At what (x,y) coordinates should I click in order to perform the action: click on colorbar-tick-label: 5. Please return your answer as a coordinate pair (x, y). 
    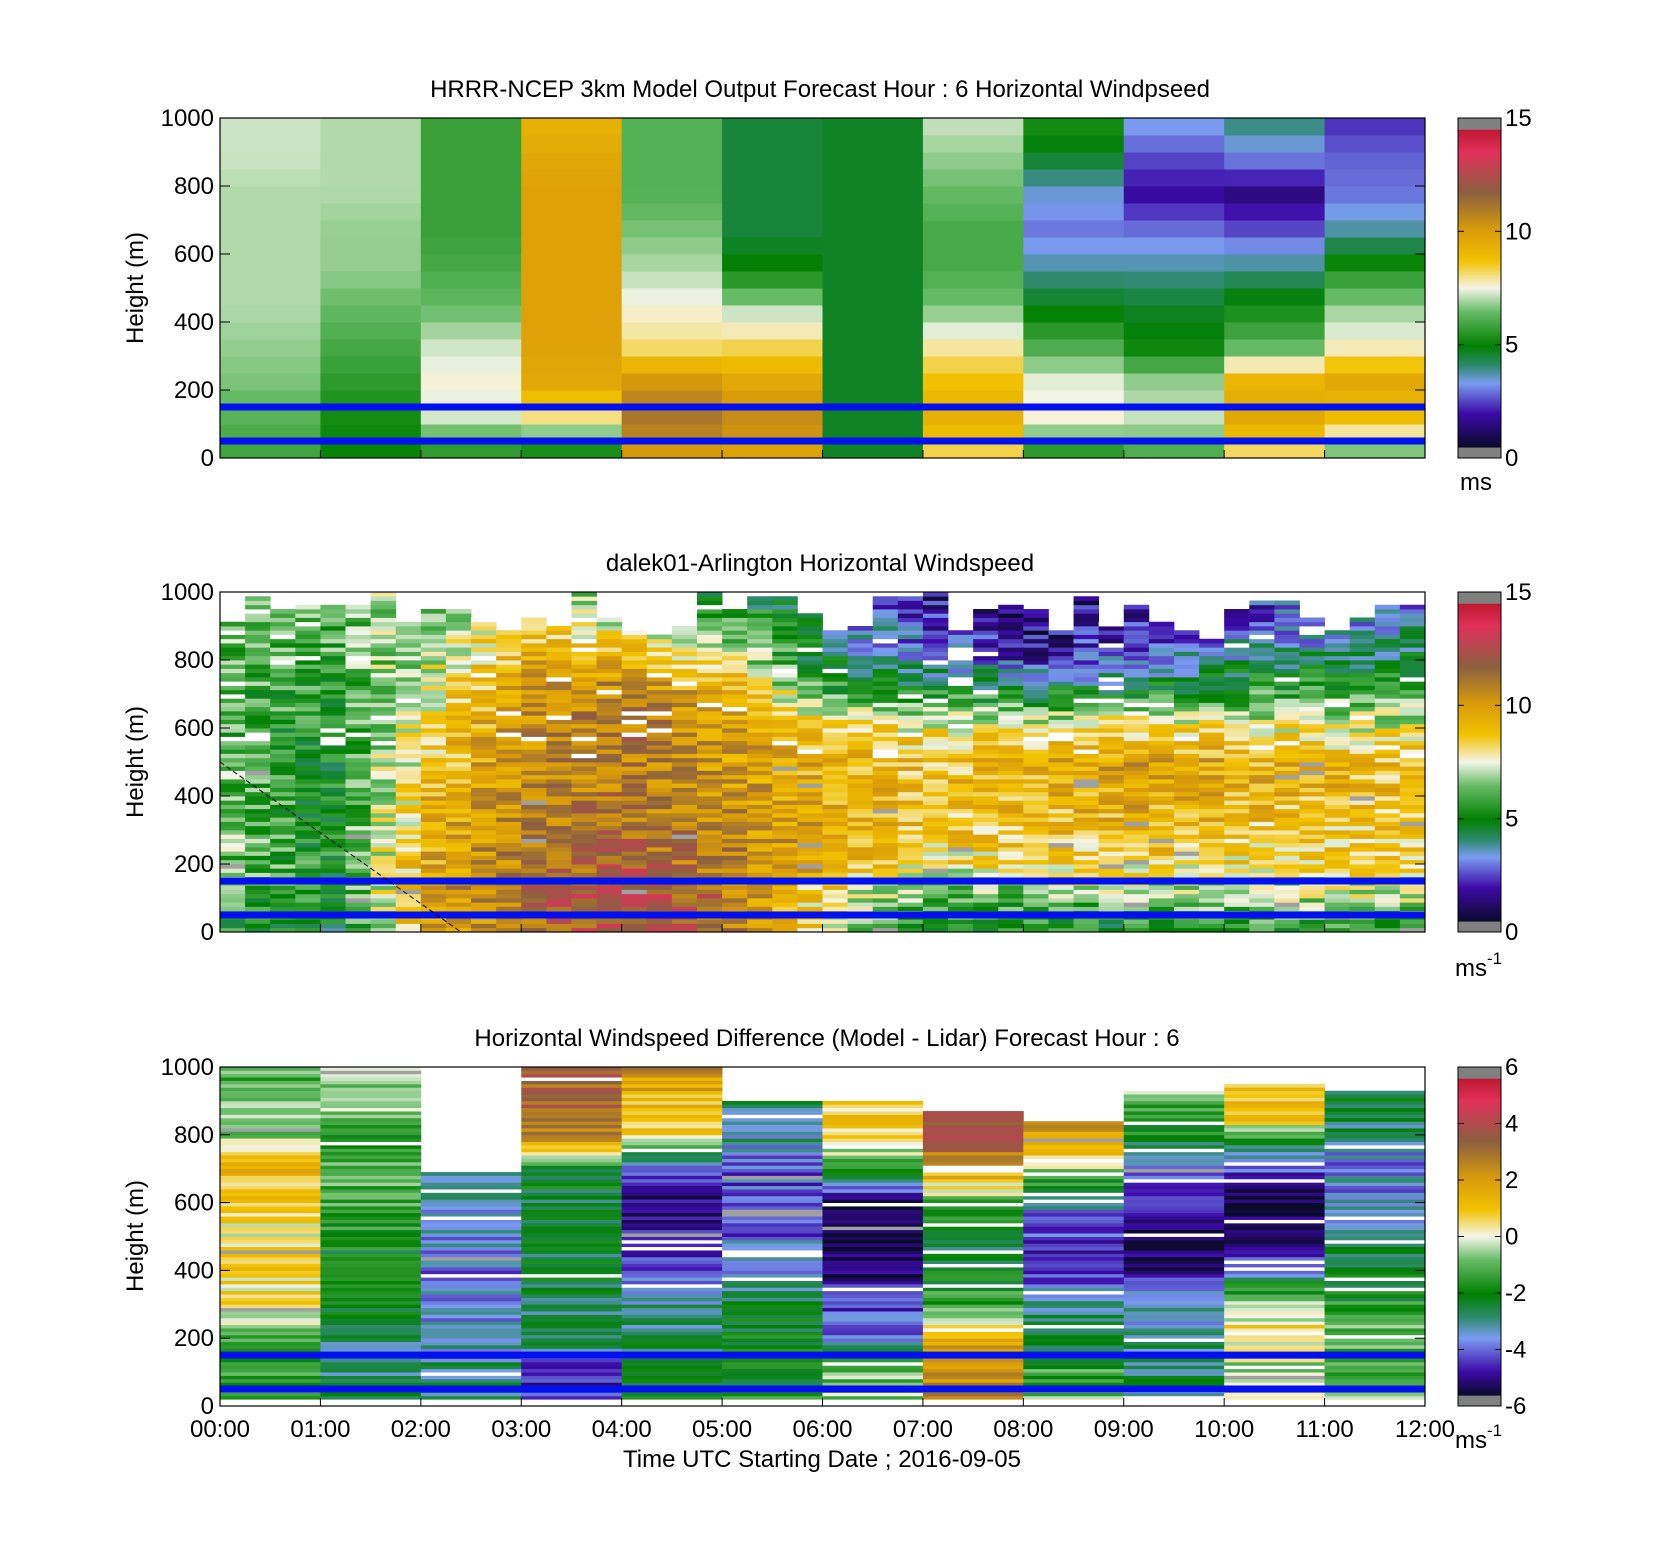
    Looking at the image, I should click on (1511, 345).